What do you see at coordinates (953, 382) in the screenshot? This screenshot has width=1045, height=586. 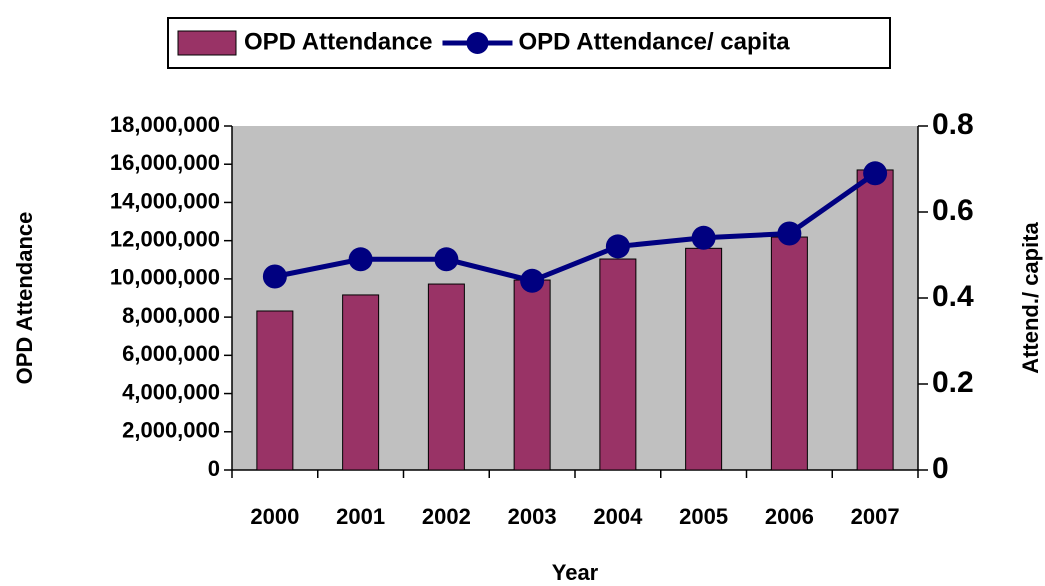 I see `y2-tick-label: 0.2` at bounding box center [953, 382].